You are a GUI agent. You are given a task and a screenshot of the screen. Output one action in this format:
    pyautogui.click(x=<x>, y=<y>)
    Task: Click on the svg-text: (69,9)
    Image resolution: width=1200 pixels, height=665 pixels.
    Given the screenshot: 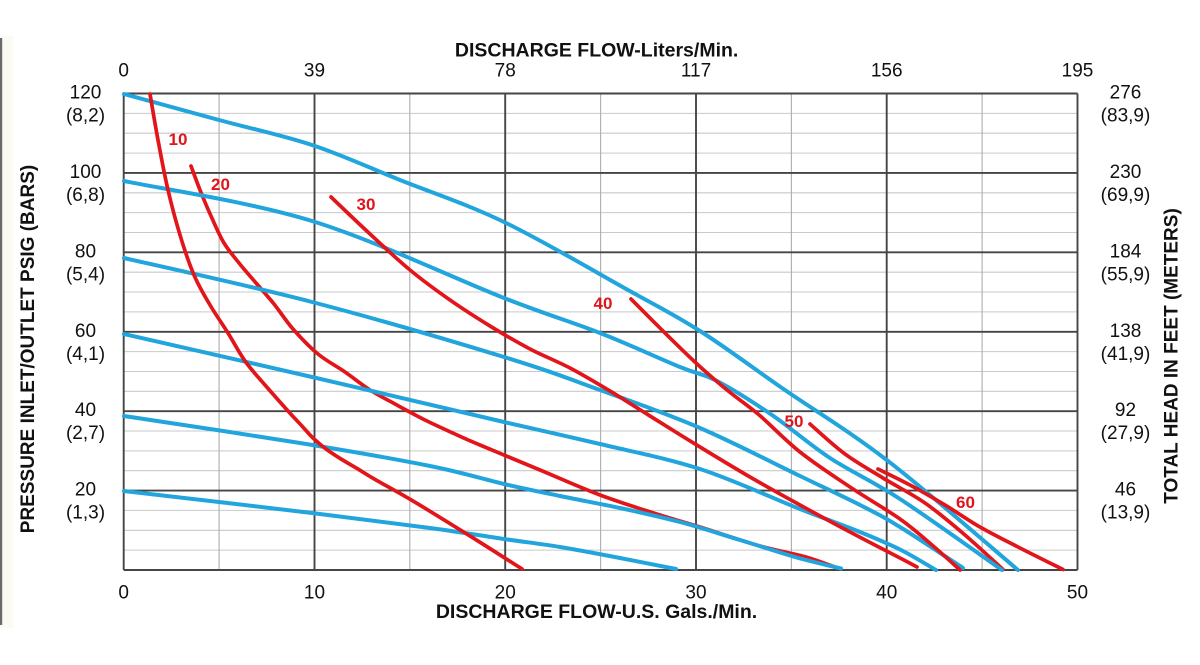 What is the action you would take?
    pyautogui.click(x=1126, y=195)
    